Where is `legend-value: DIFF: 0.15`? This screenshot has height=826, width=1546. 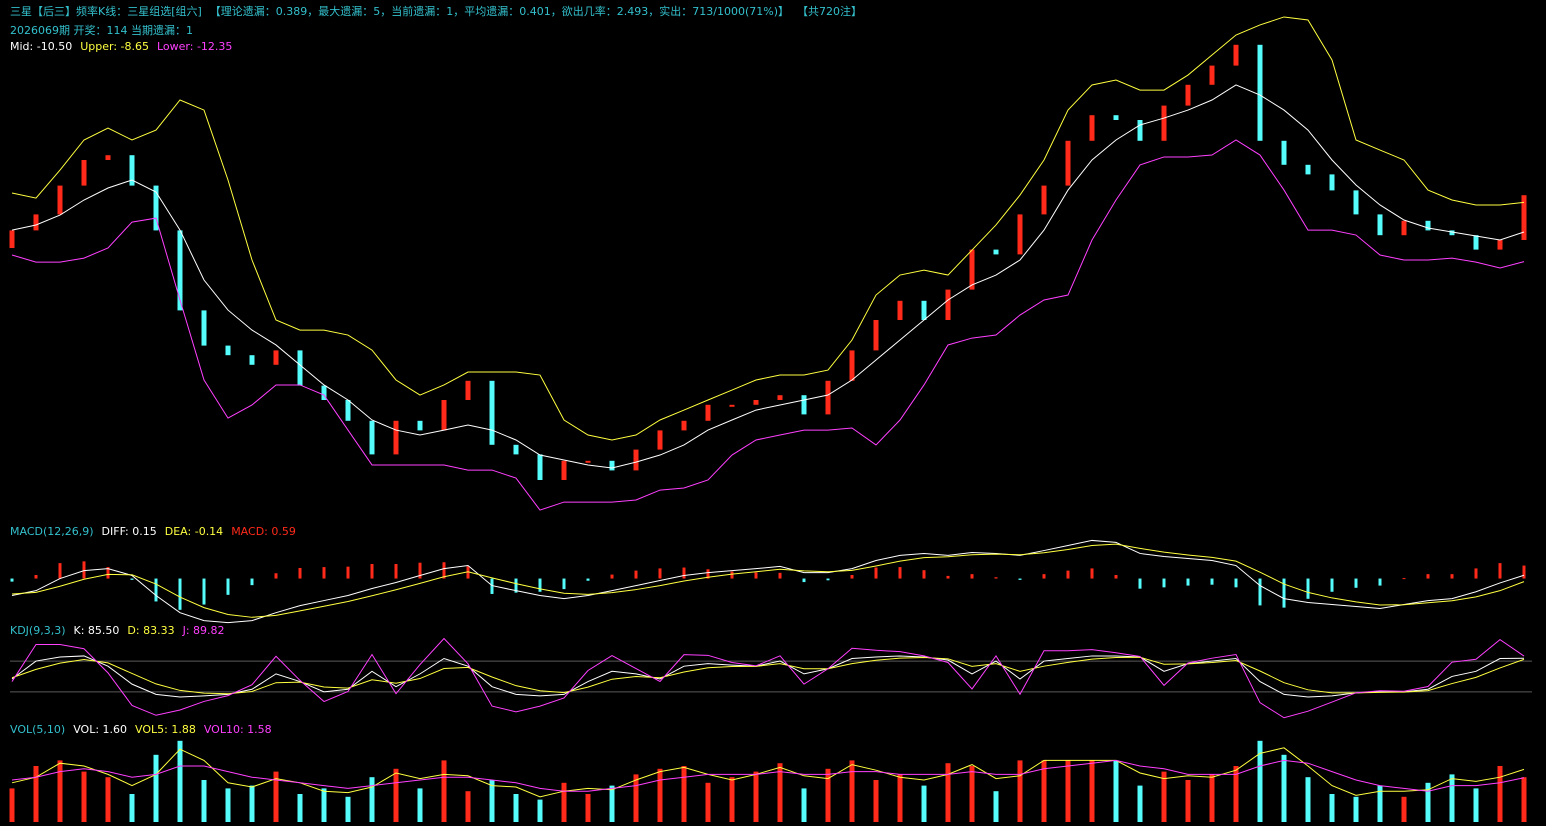
legend-value: DIFF: 0.15 is located at coordinates (129, 531).